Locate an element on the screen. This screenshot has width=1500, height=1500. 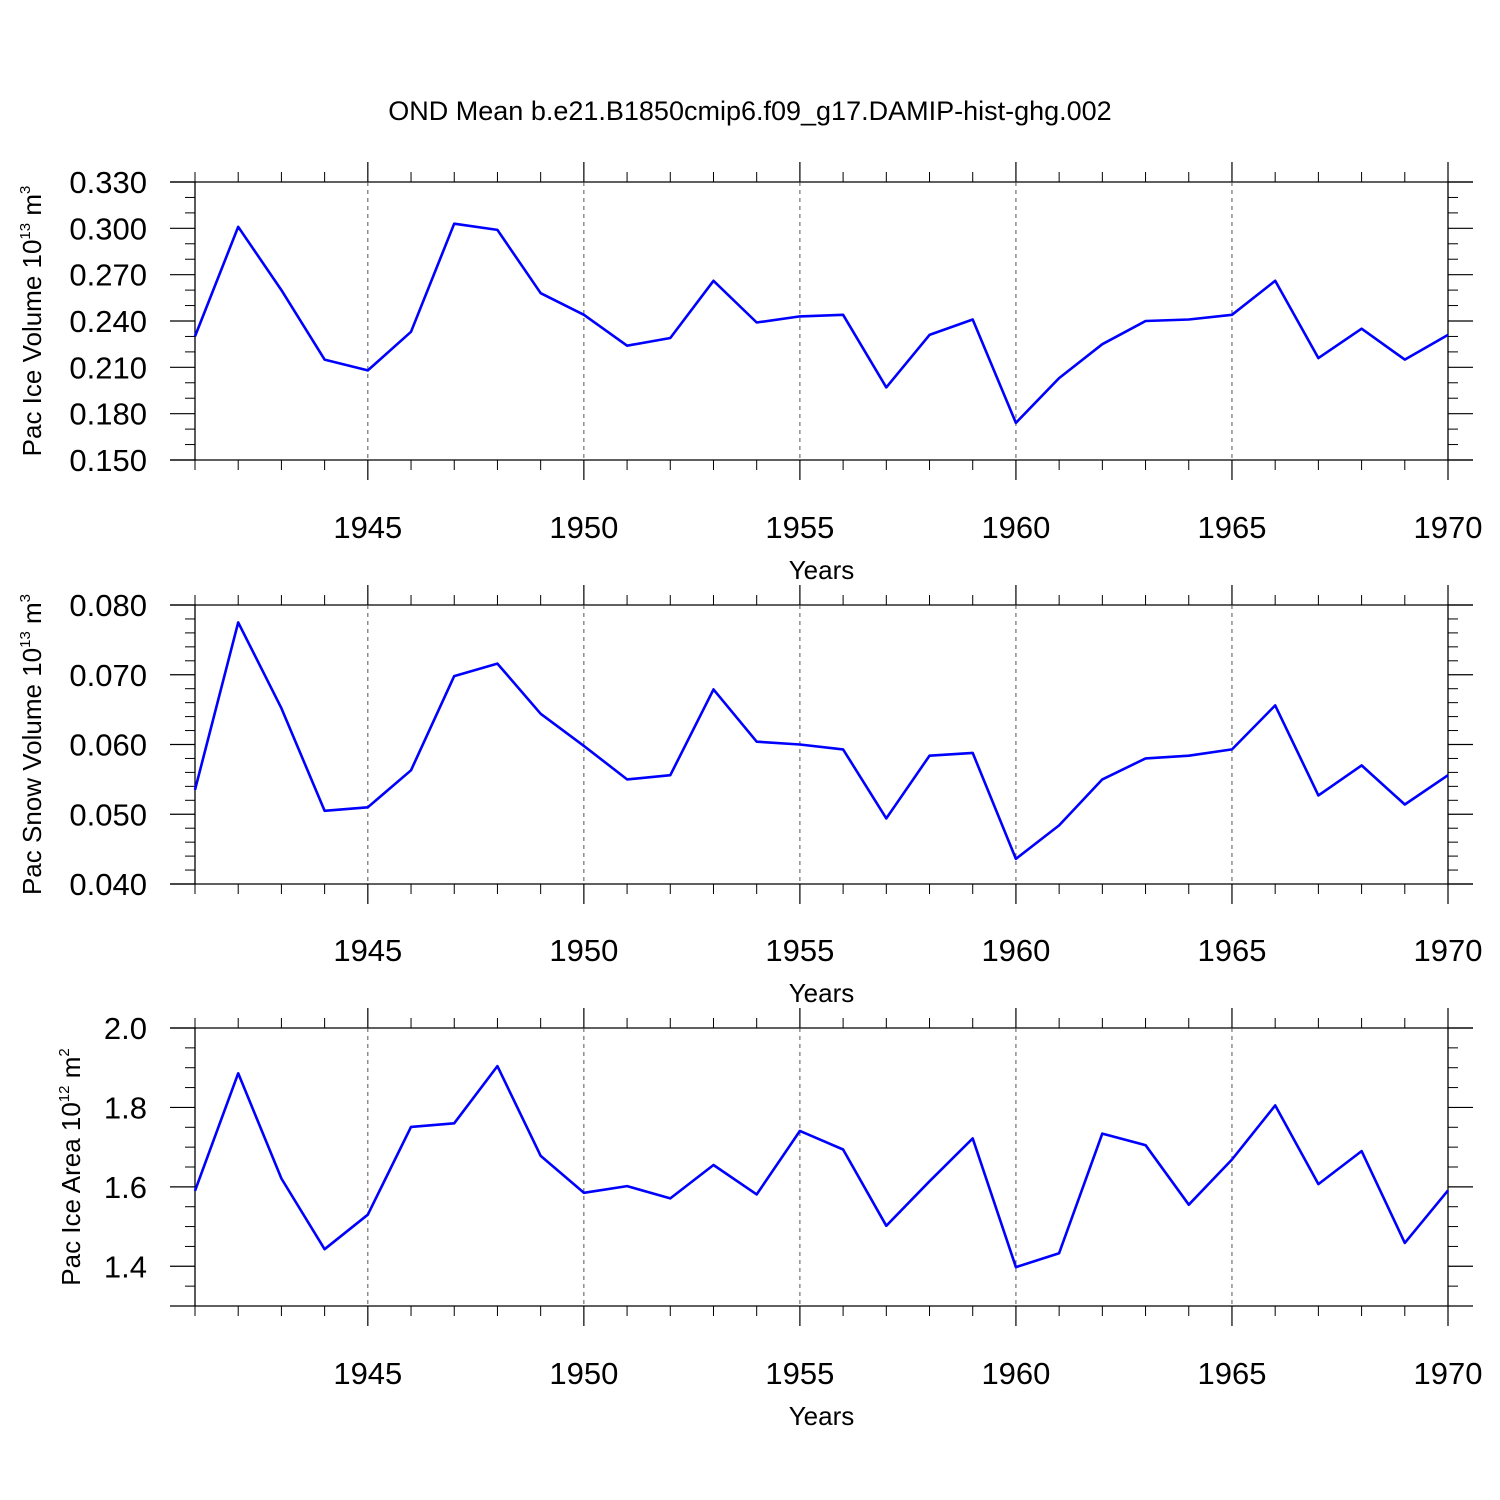
y-tick-label: 0.150 is located at coordinates (108, 460).